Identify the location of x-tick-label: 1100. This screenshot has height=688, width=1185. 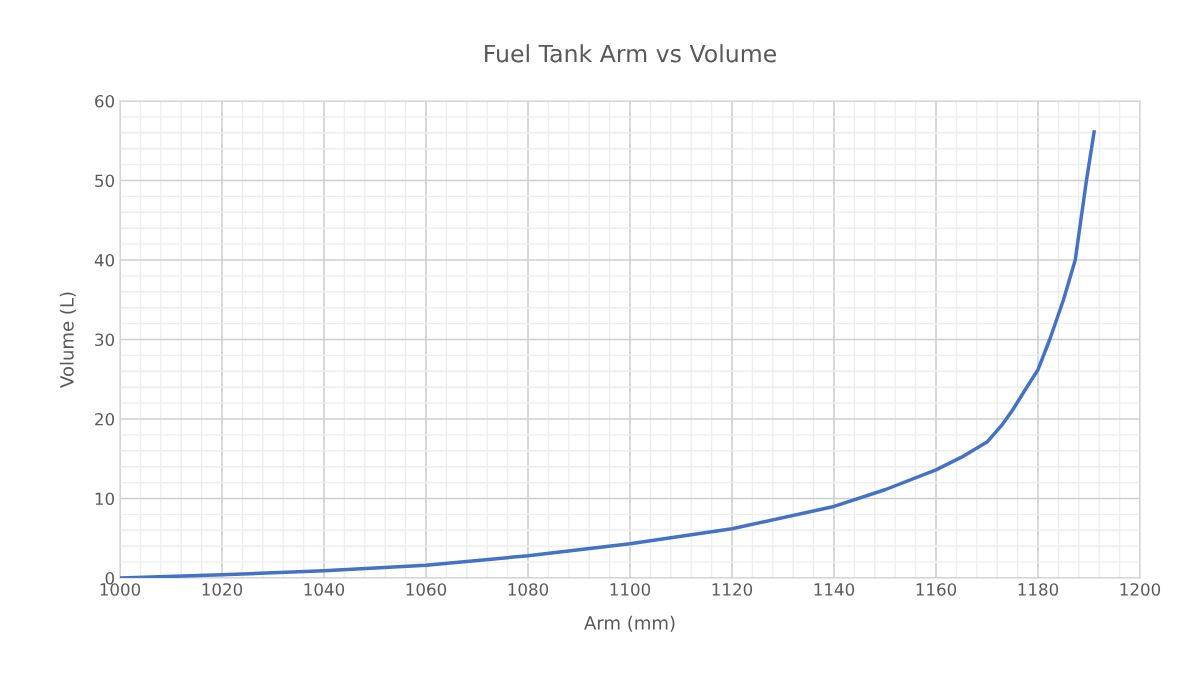
(630, 589).